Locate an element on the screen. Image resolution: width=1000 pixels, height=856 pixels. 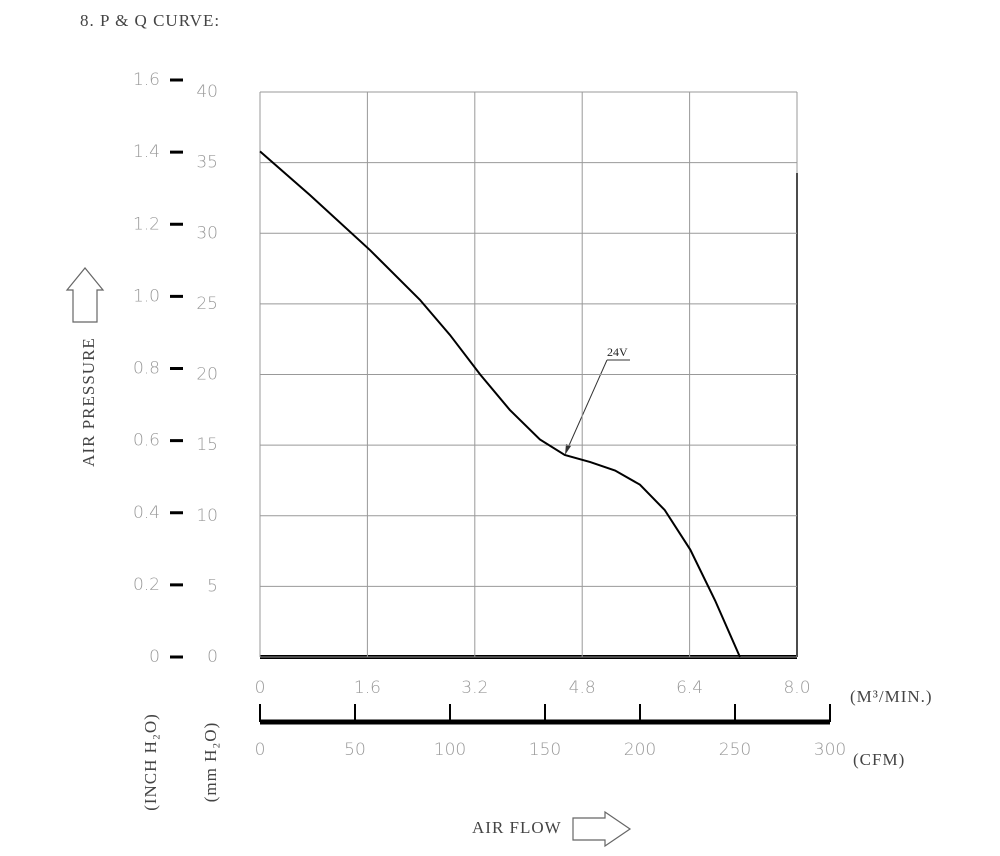
y-tick-label: 5 is located at coordinates (212, 586).